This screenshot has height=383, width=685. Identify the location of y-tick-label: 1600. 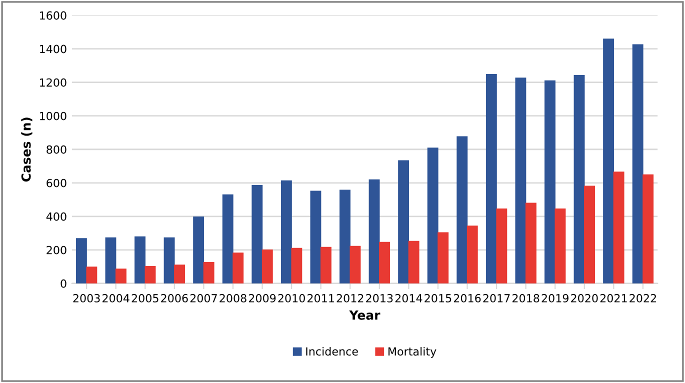
(53, 15).